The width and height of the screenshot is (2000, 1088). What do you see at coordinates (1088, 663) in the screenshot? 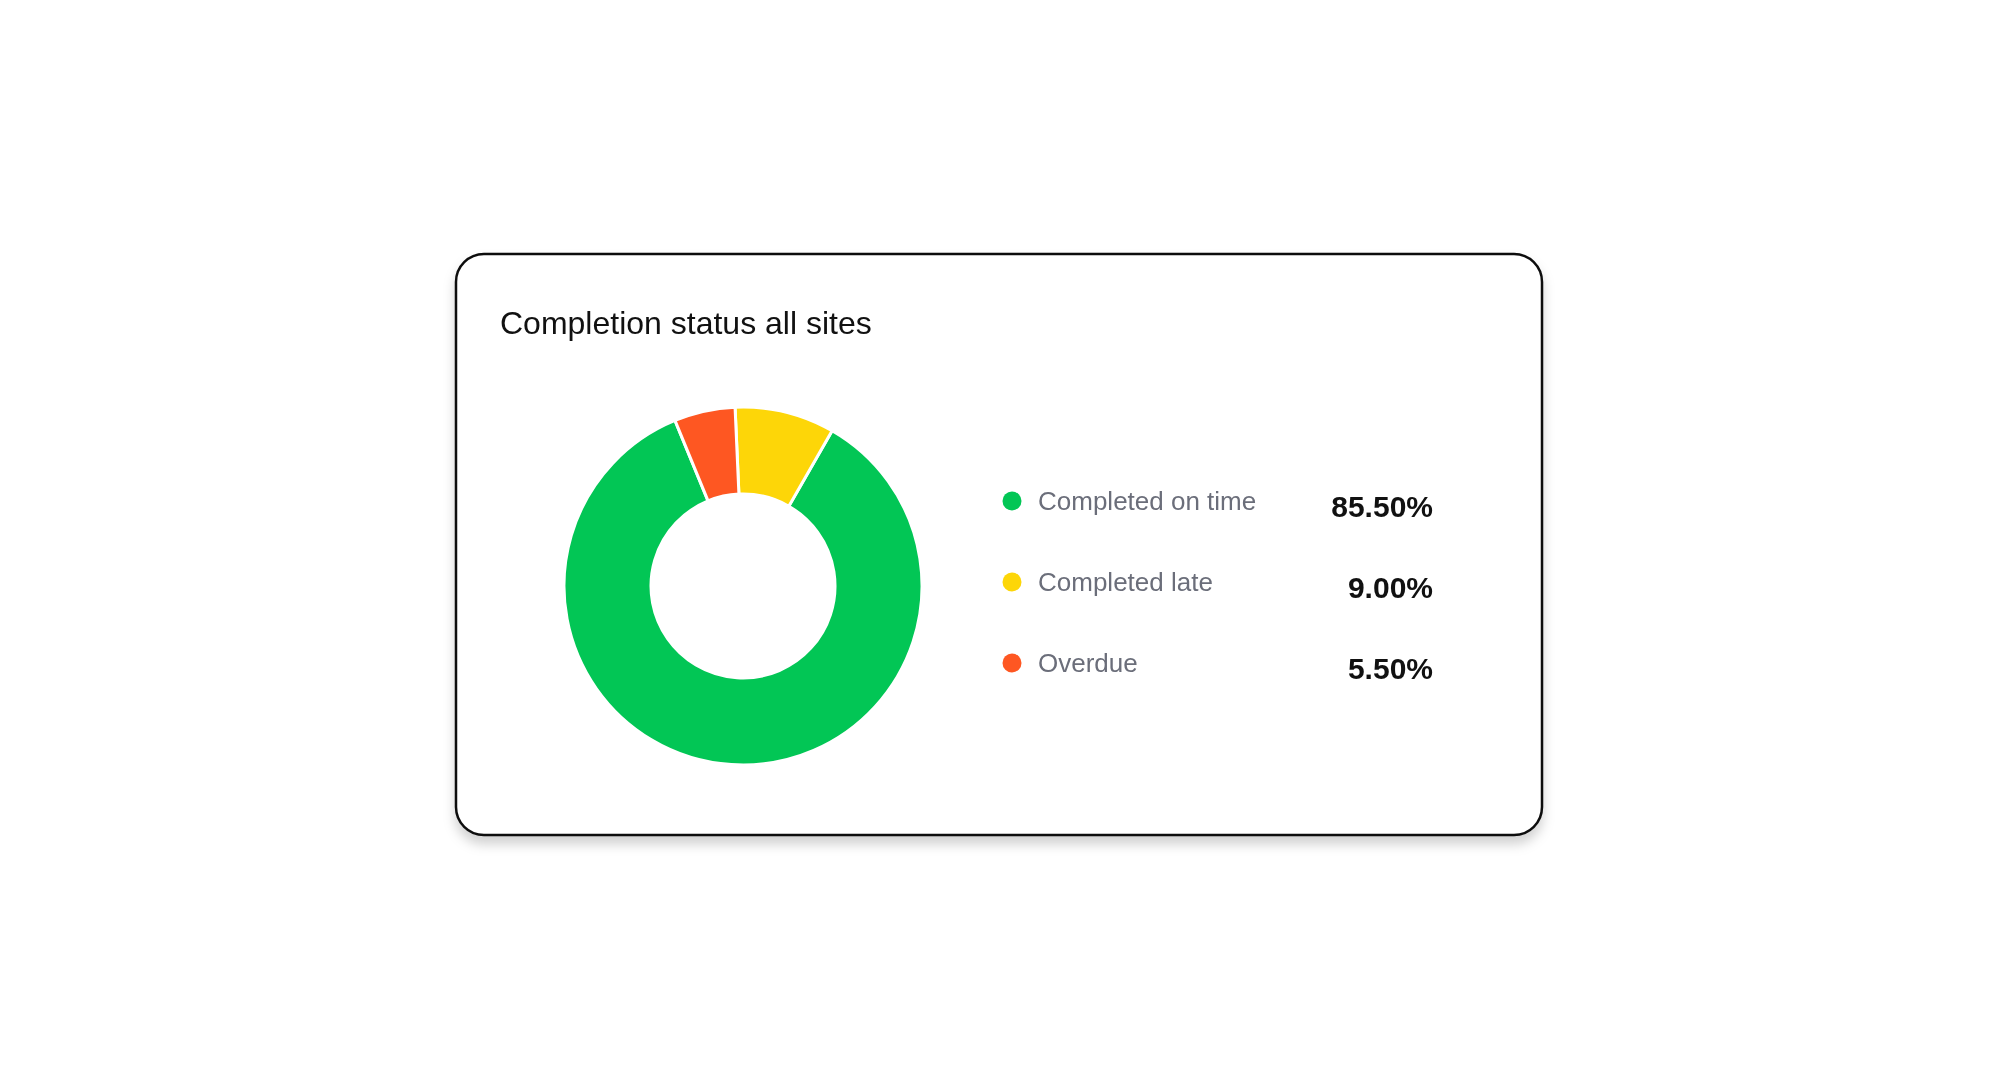
I see `legend-label: Overdue` at bounding box center [1088, 663].